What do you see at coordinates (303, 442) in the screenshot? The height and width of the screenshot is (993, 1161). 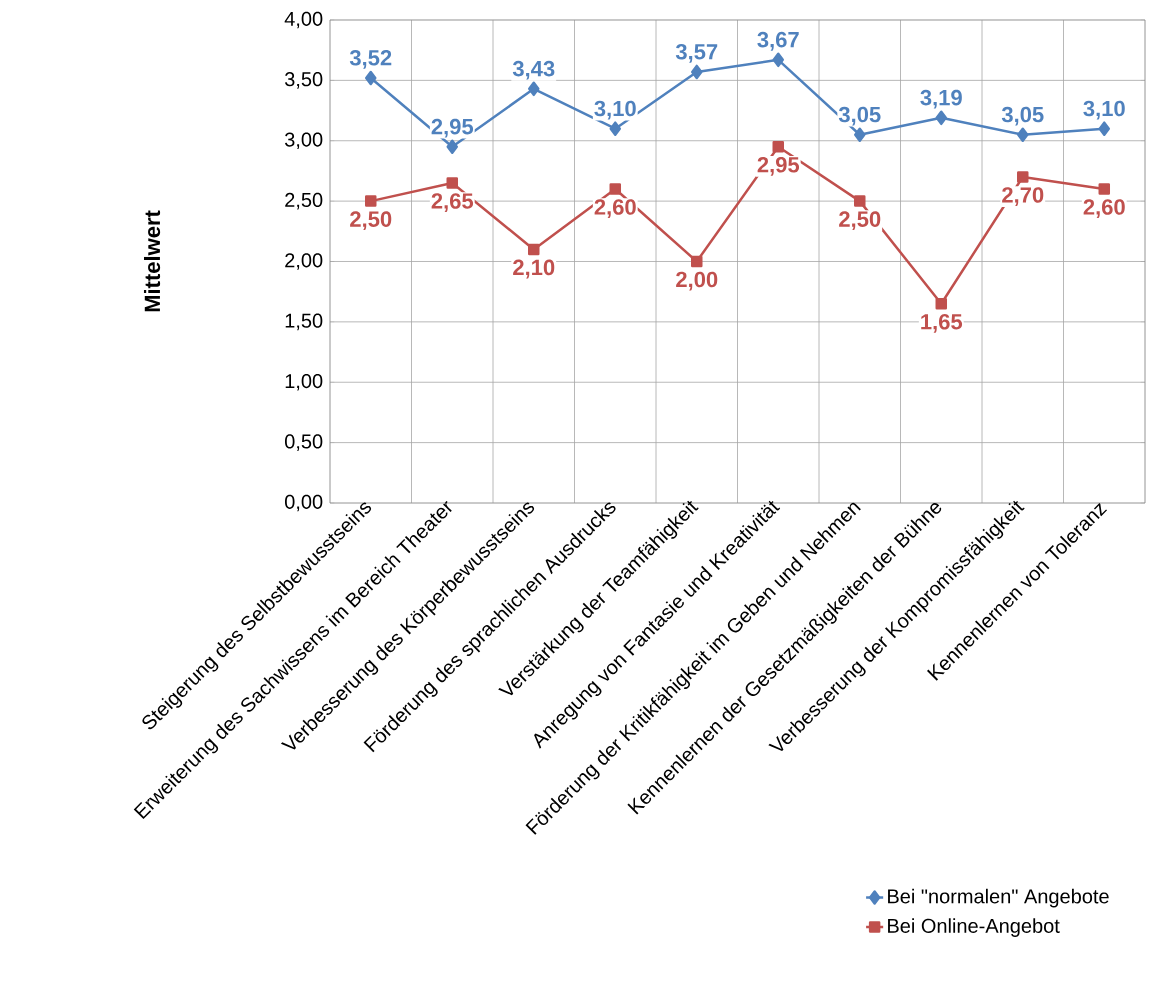 I see `y-tick-label: 0,50` at bounding box center [303, 442].